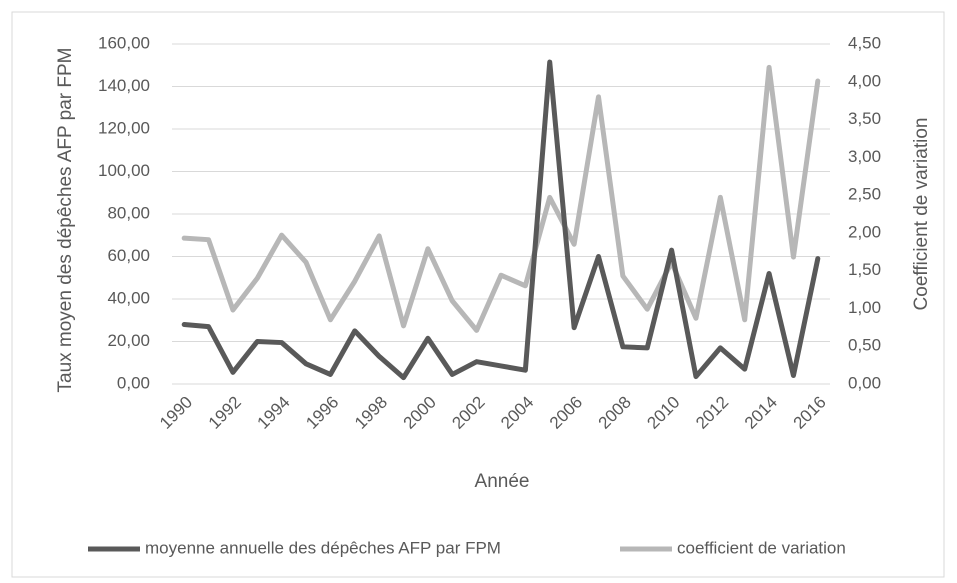 The image size is (957, 583). I want to click on y-tick-label: 120,00, so click(124, 127).